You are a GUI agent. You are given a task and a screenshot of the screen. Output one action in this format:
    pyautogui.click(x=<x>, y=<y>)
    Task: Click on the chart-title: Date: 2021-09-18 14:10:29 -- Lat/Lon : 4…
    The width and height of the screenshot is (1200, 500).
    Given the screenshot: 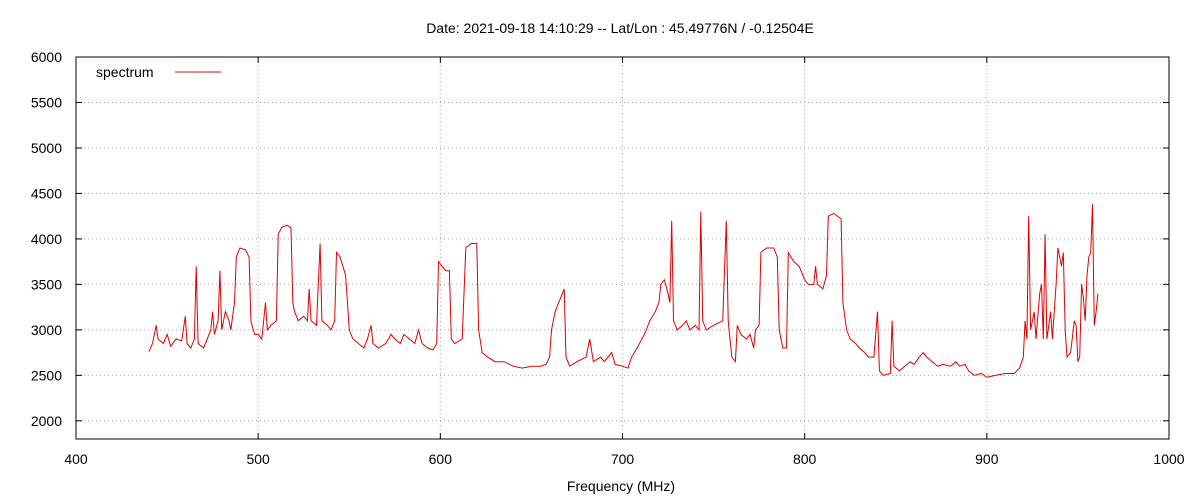 What is the action you would take?
    pyautogui.click(x=620, y=28)
    